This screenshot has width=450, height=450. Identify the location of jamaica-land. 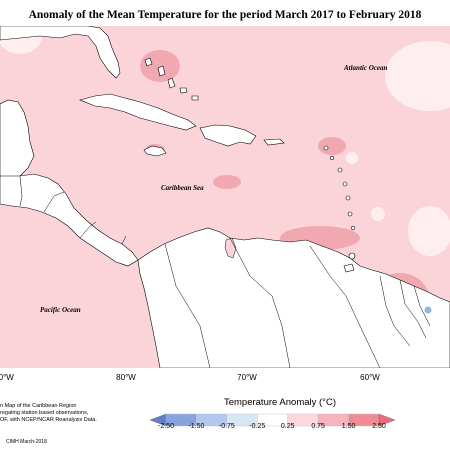
(155, 151).